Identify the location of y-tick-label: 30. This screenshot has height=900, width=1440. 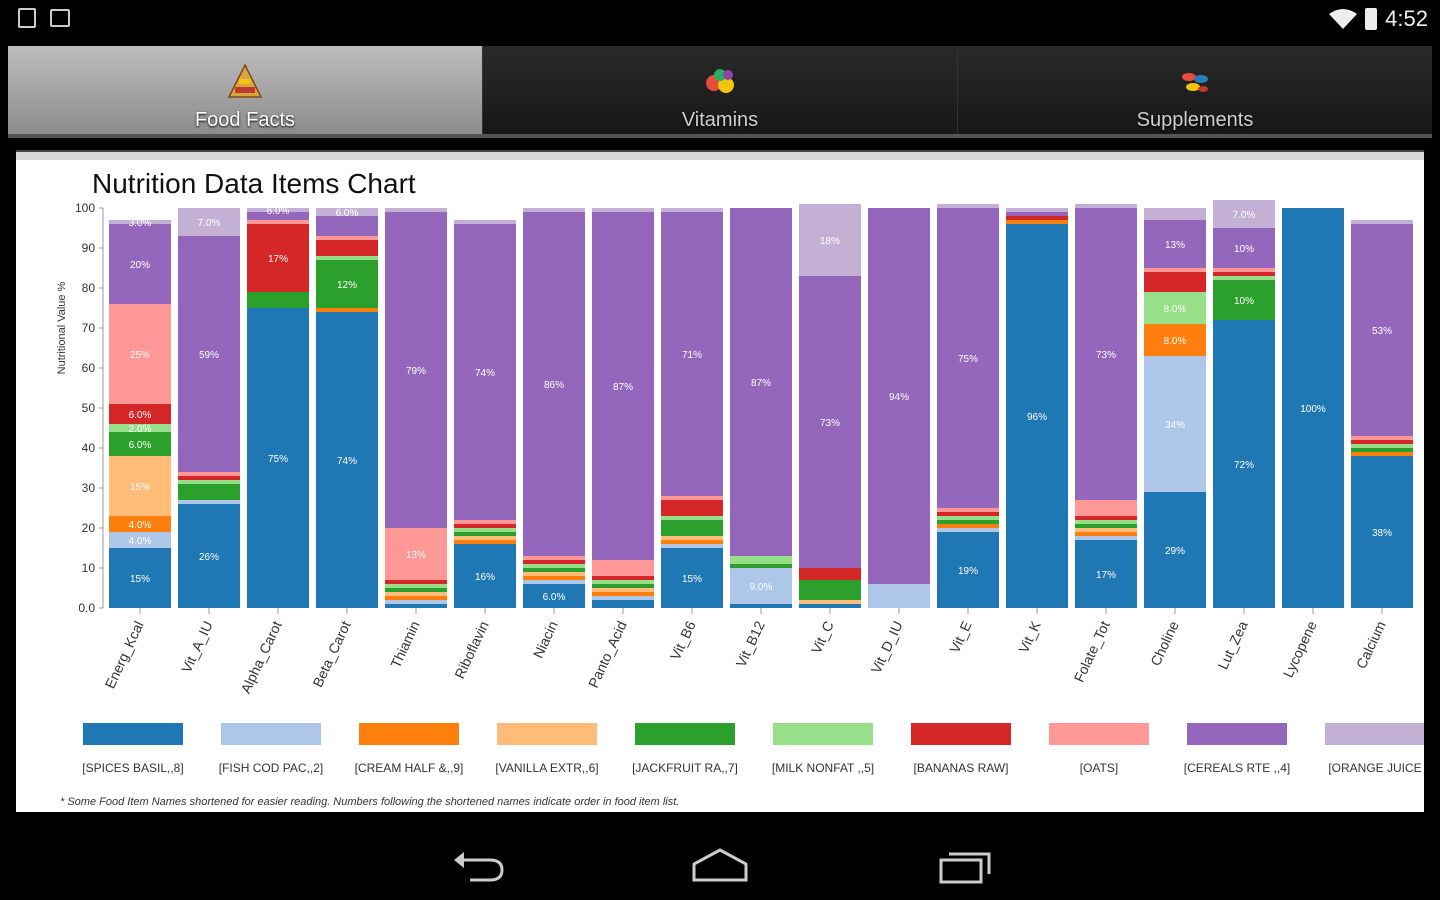
(89, 488).